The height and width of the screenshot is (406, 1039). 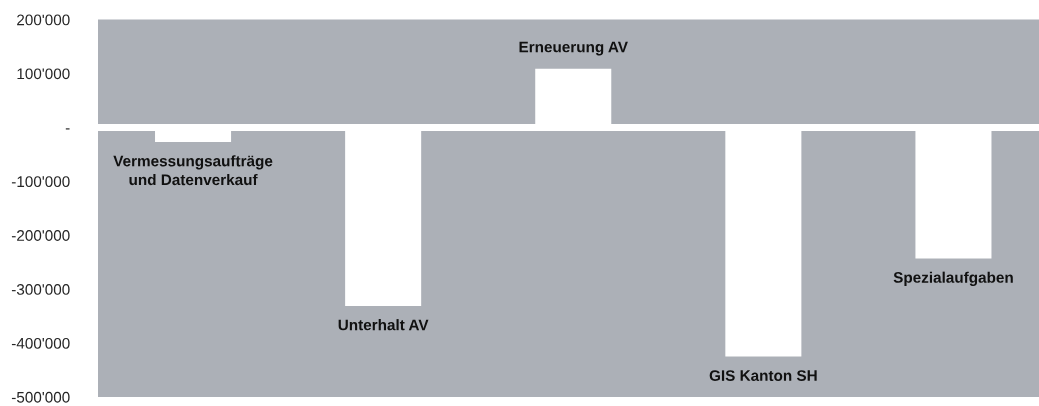 What do you see at coordinates (40, 182) in the screenshot?
I see `y-tick-label: -100'000` at bounding box center [40, 182].